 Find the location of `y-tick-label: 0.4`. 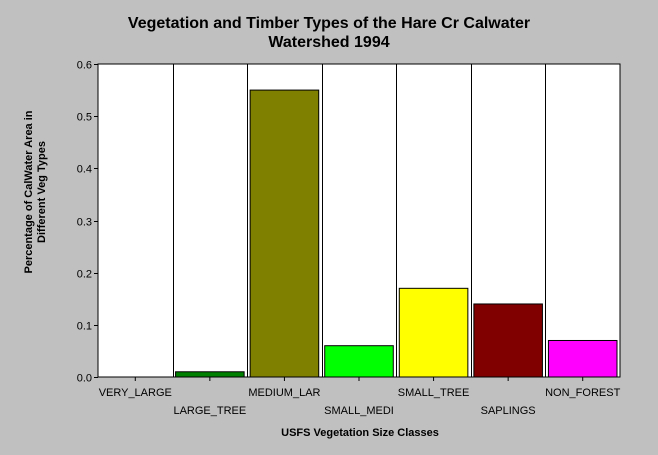

y-tick-label: 0.4 is located at coordinates (84, 170).